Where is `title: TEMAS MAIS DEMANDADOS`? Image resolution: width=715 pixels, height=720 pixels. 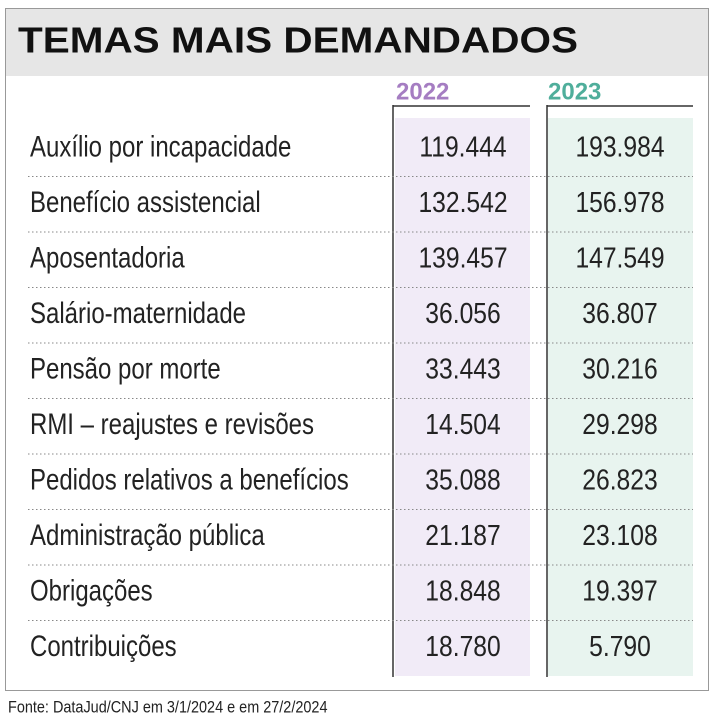
title: TEMAS MAIS DEMANDADOS is located at coordinates (298, 40).